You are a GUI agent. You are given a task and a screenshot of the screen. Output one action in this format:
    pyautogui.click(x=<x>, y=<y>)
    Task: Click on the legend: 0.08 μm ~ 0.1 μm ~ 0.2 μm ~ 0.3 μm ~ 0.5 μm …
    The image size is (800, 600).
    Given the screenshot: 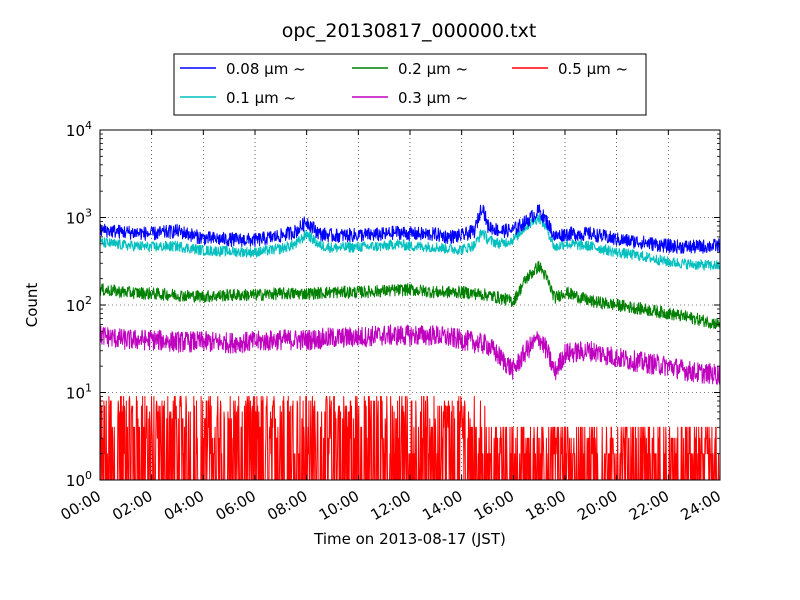 What is the action you would take?
    pyautogui.click(x=410, y=84)
    